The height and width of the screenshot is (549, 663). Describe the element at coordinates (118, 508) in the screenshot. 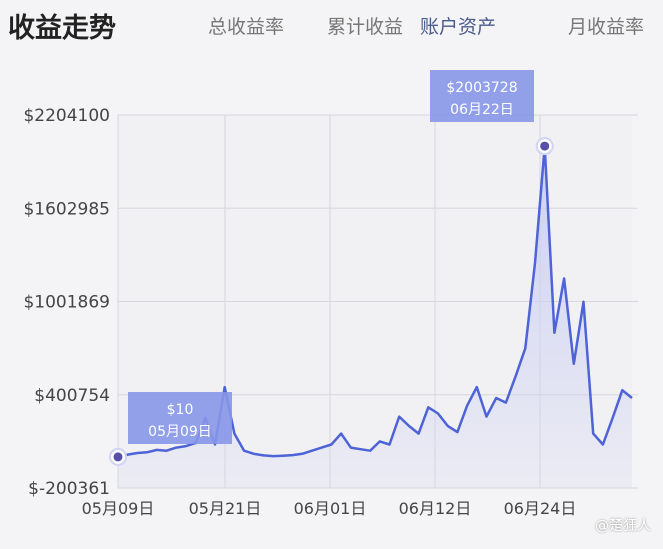

I see `x-tick-label: 05月09日` at that location.